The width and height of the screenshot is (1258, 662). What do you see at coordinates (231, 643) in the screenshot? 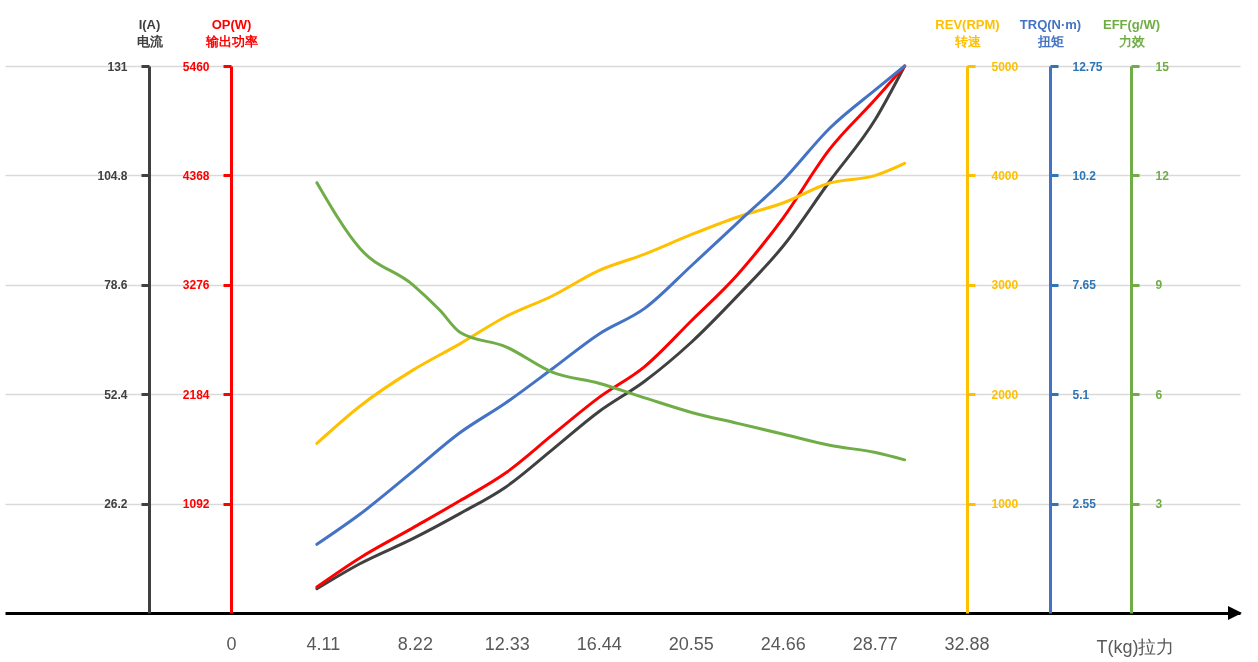
I see `x-tick-label: 0` at bounding box center [231, 643].